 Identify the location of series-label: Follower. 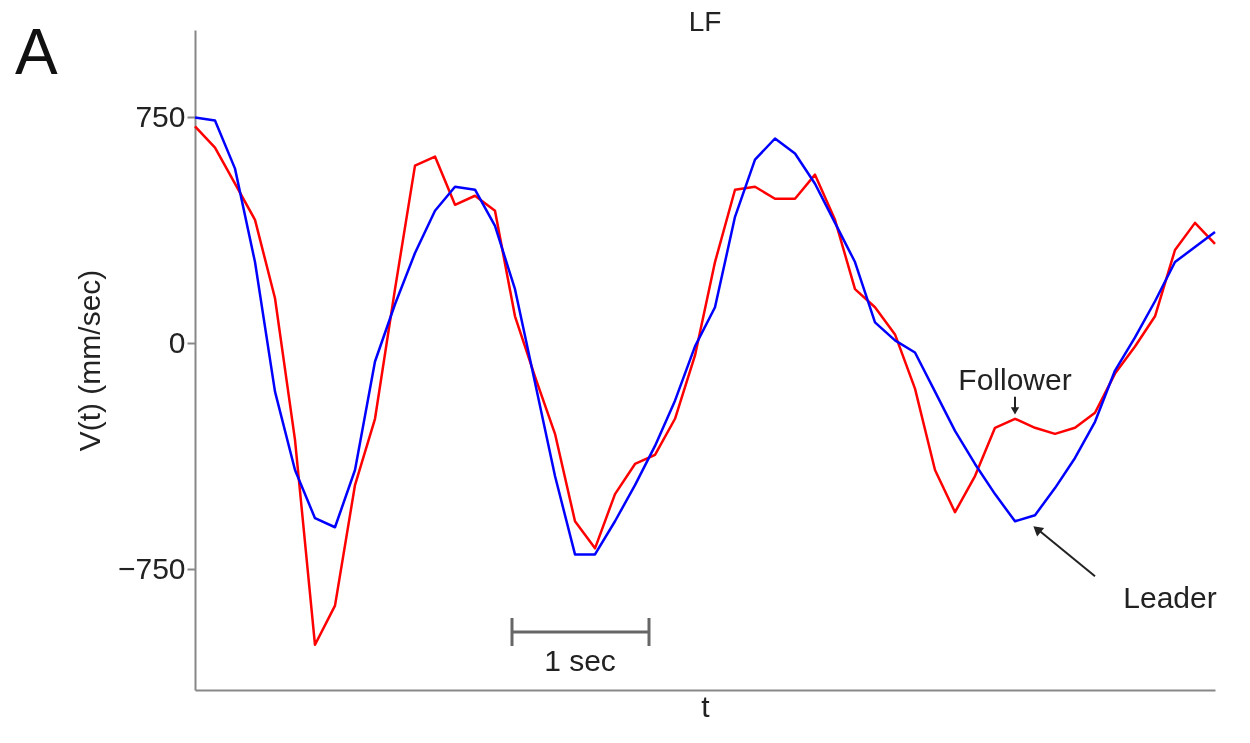
(1015, 379).